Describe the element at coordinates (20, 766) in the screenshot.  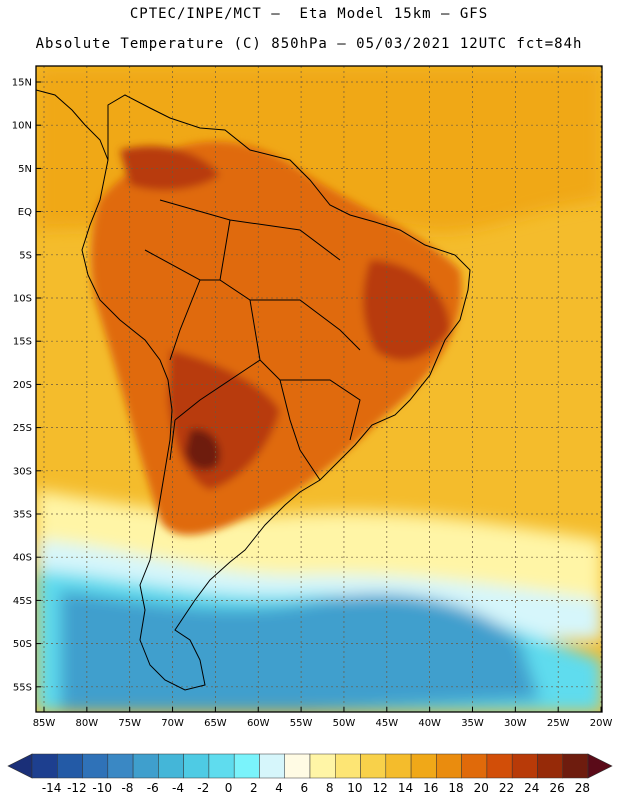
I see `colorbar-low-arrow` at that location.